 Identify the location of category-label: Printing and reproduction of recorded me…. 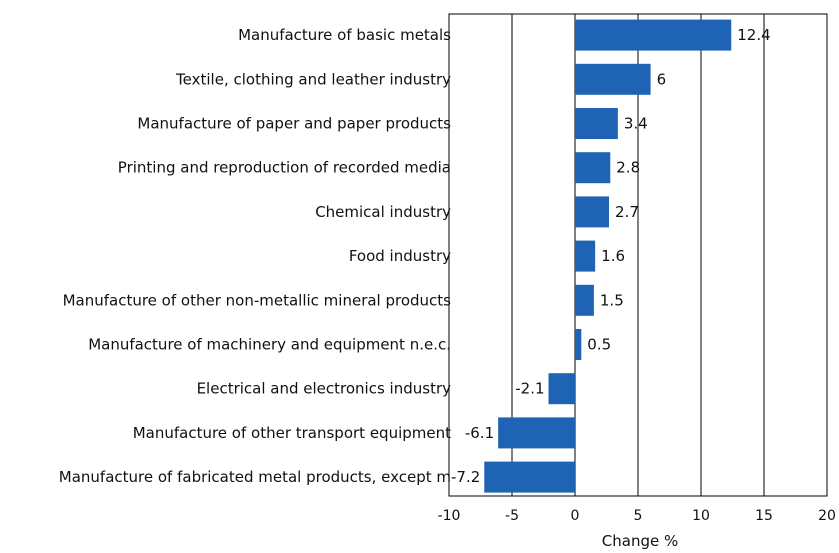
(284, 168).